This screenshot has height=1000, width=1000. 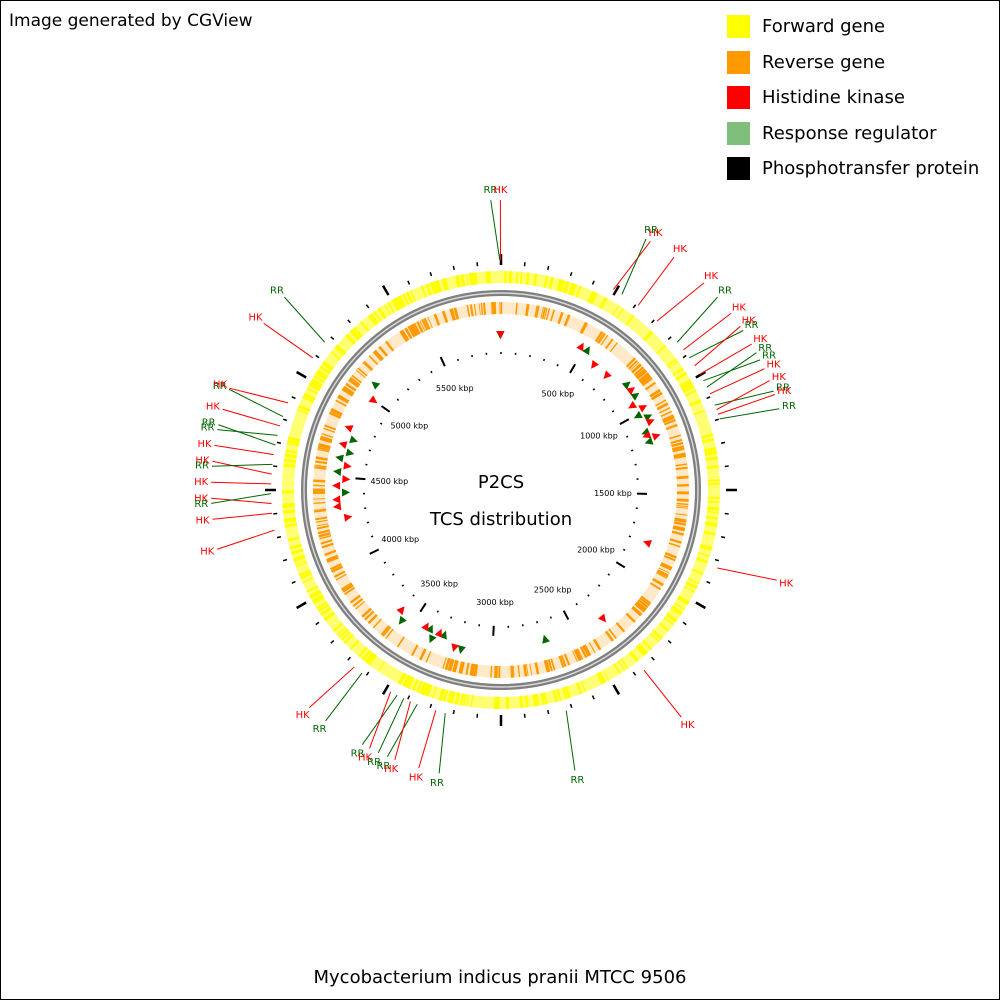 I want to click on scale-major-tick, so click(x=385, y=409).